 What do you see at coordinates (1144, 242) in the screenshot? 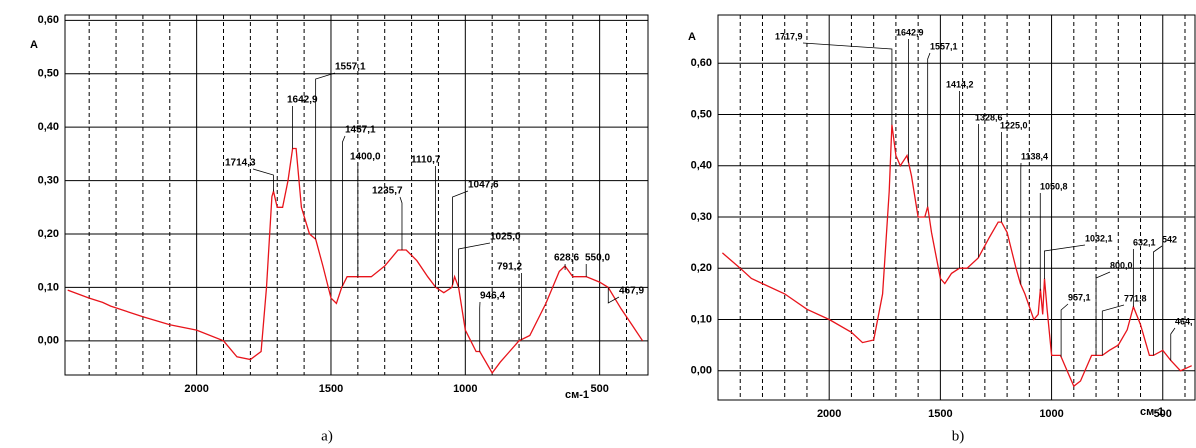
I see `annotation-label: 632,1` at bounding box center [1144, 242].